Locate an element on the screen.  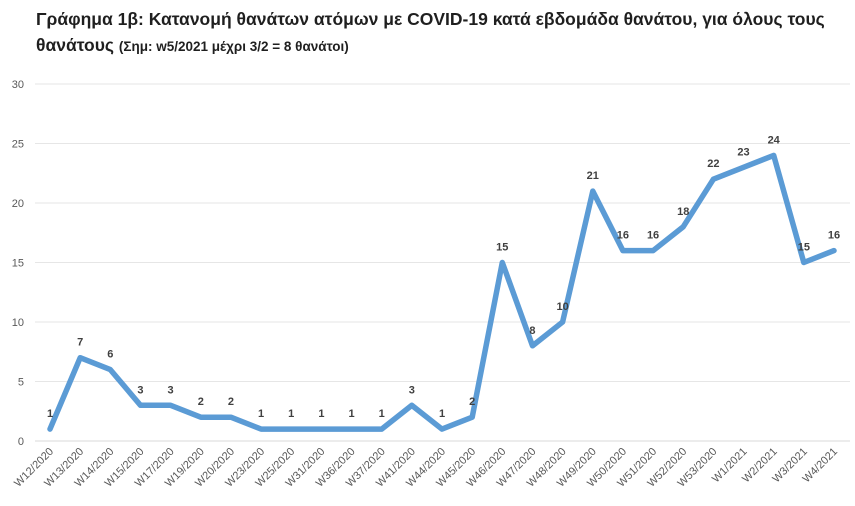
data-label: 24 is located at coordinates (774, 140).